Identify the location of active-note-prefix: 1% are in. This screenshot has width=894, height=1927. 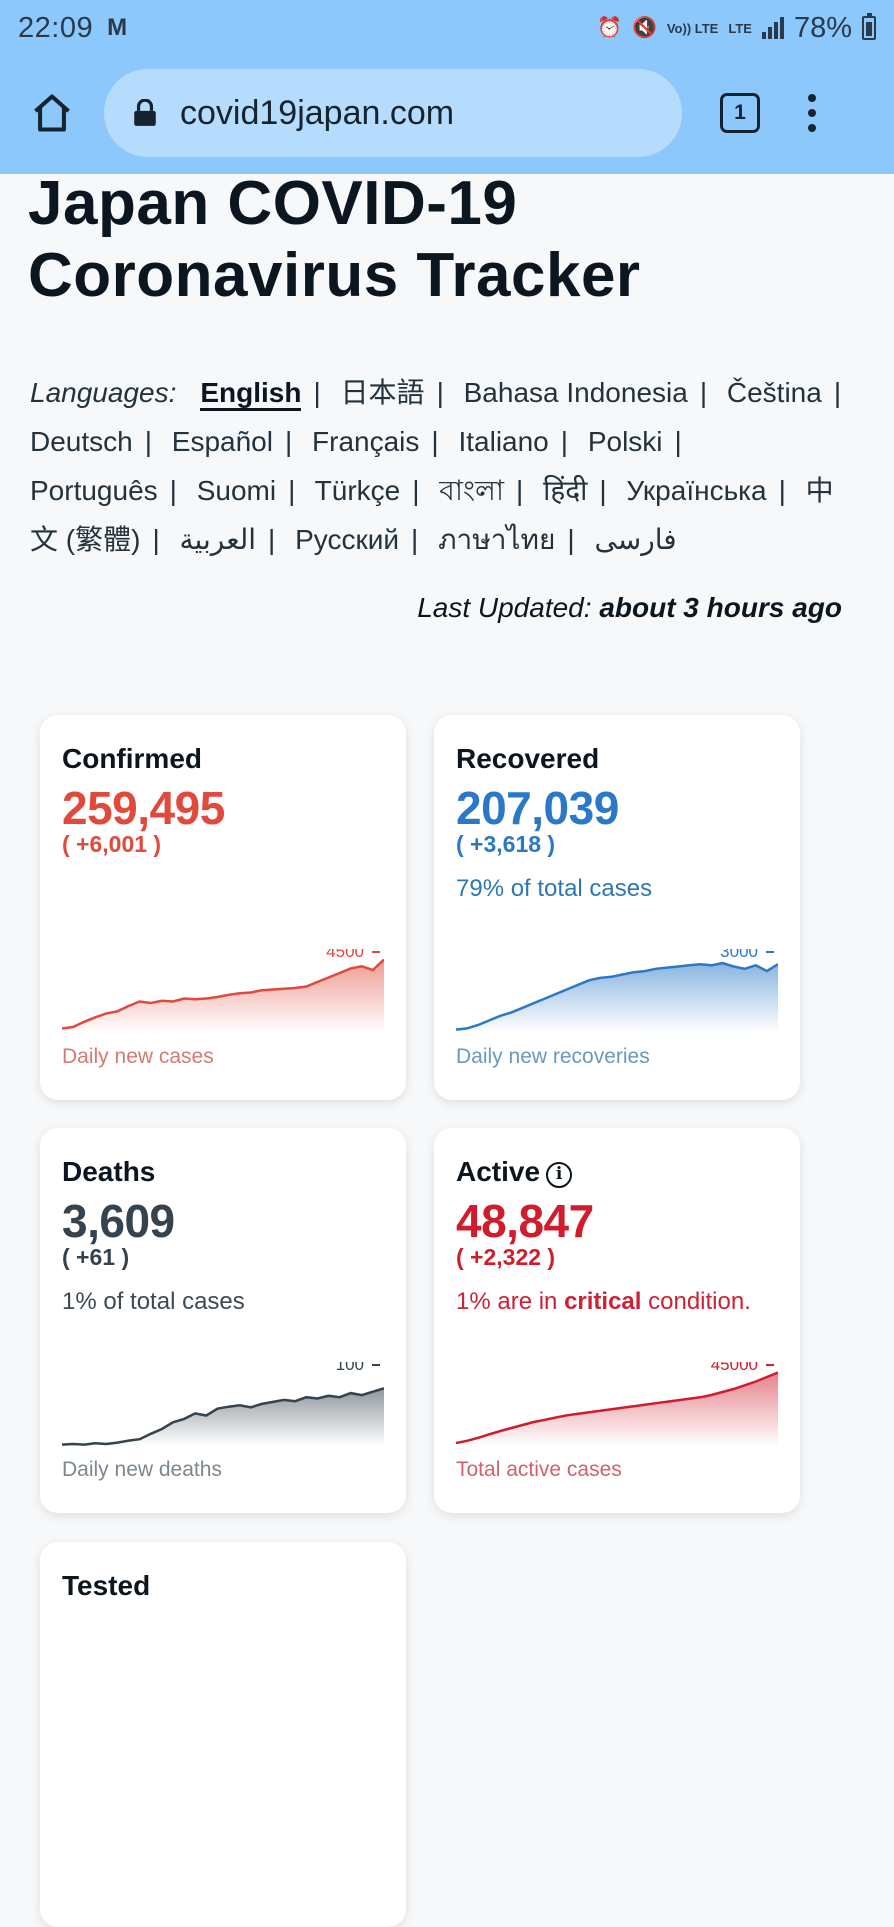
(507, 1301).